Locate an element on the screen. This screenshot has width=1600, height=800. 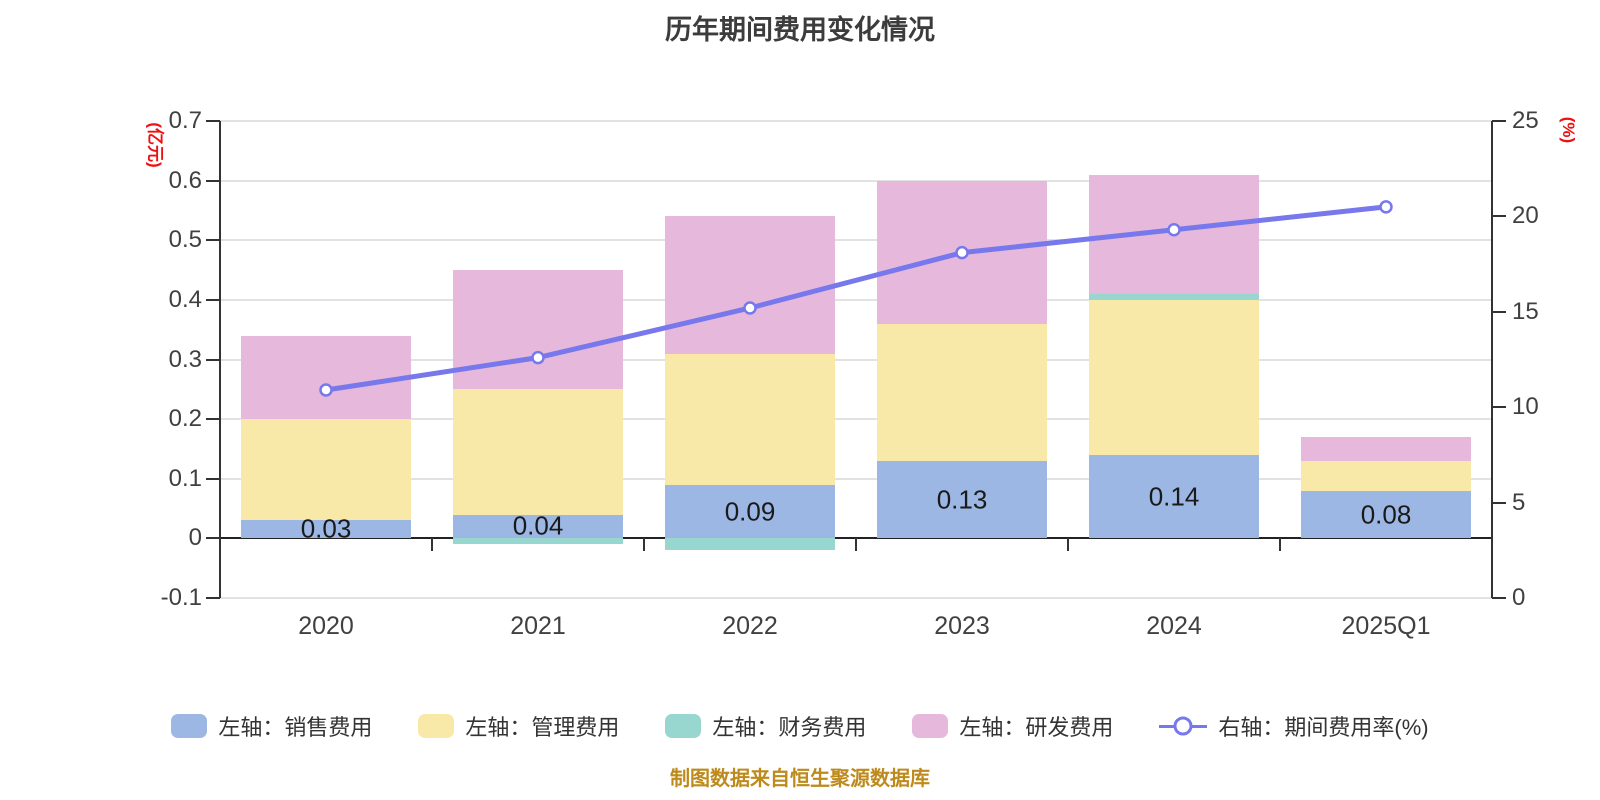
legend-line-dot is located at coordinates (1183, 726).